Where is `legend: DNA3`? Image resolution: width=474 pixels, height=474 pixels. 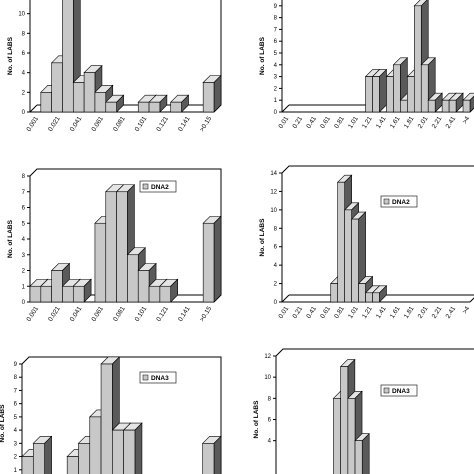 legend: DNA3 is located at coordinates (399, 390).